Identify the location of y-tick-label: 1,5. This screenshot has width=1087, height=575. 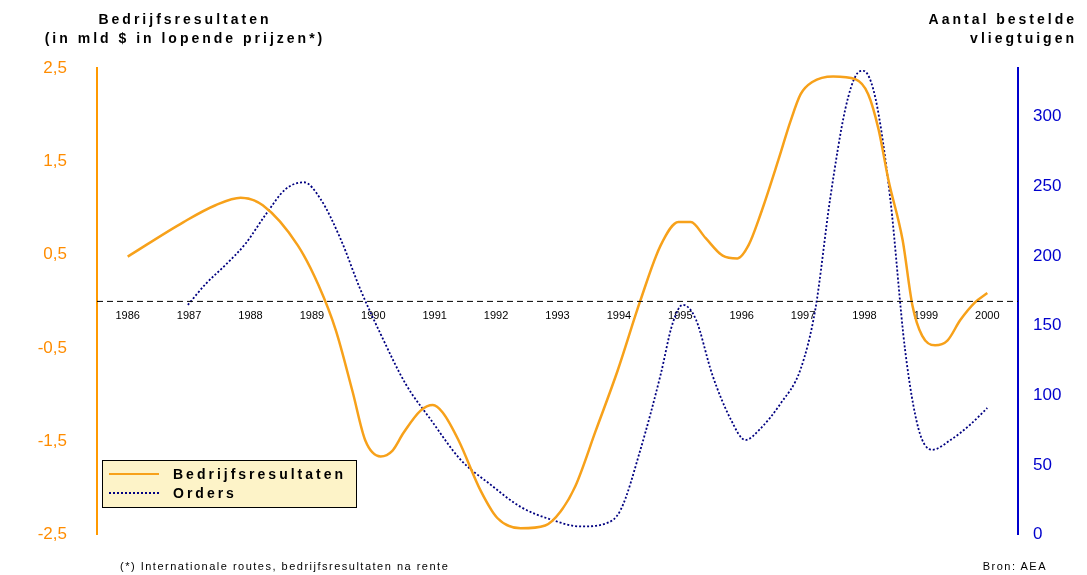
(55, 161).